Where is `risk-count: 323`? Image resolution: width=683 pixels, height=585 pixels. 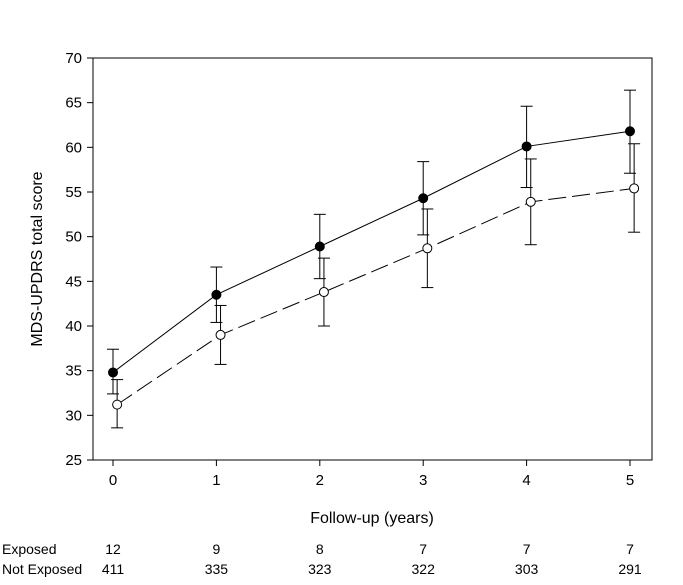 risk-count: 323 is located at coordinates (320, 569).